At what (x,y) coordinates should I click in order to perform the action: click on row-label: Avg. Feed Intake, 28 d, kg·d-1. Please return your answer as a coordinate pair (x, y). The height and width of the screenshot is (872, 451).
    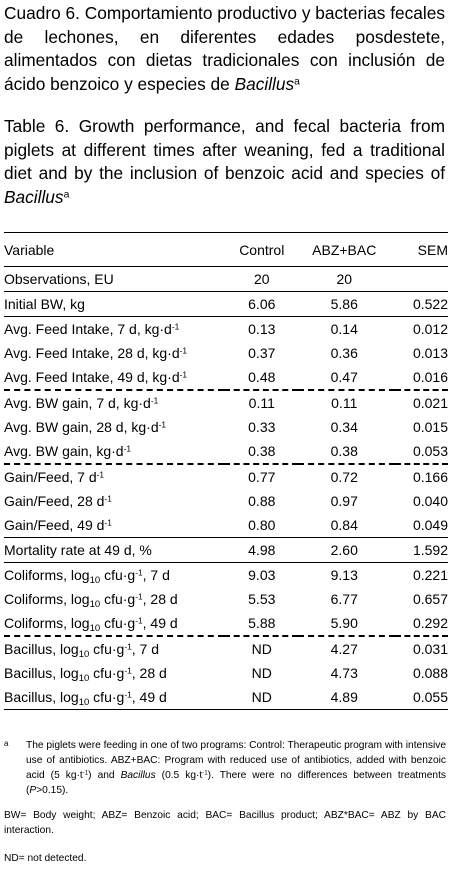
    Looking at the image, I should click on (114, 353).